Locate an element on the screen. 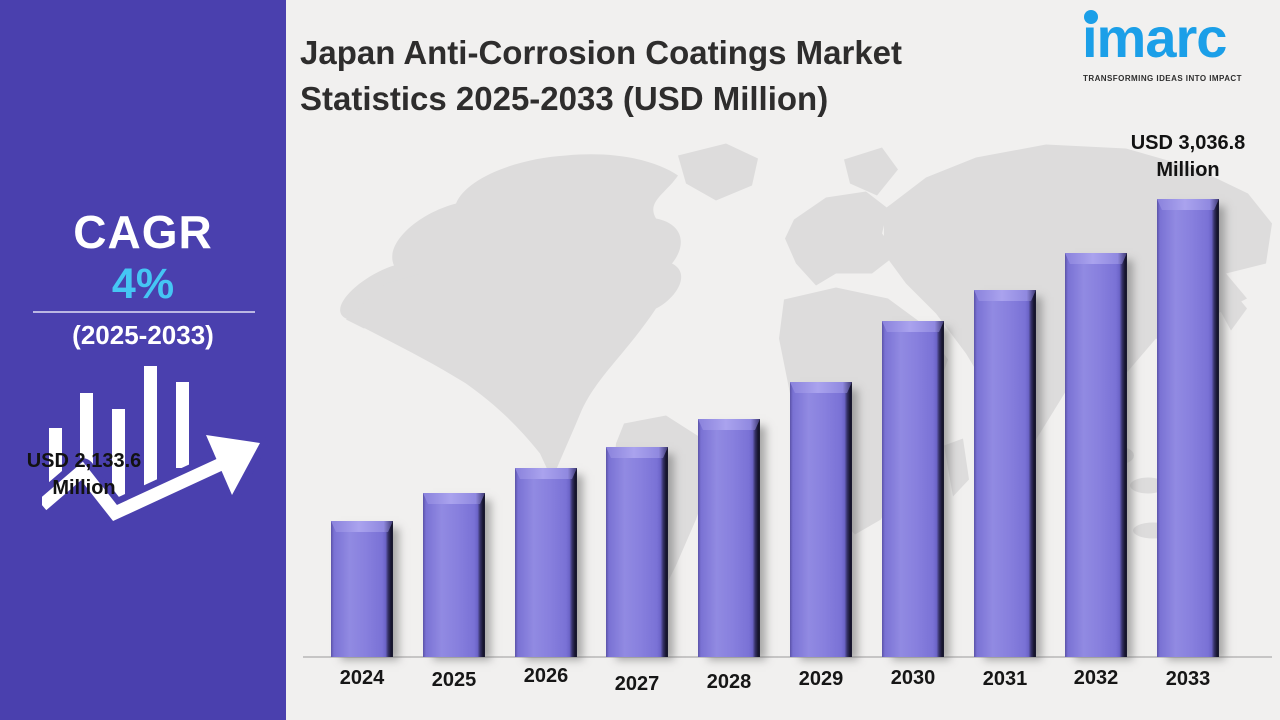  bar-2026 is located at coordinates (546, 562).